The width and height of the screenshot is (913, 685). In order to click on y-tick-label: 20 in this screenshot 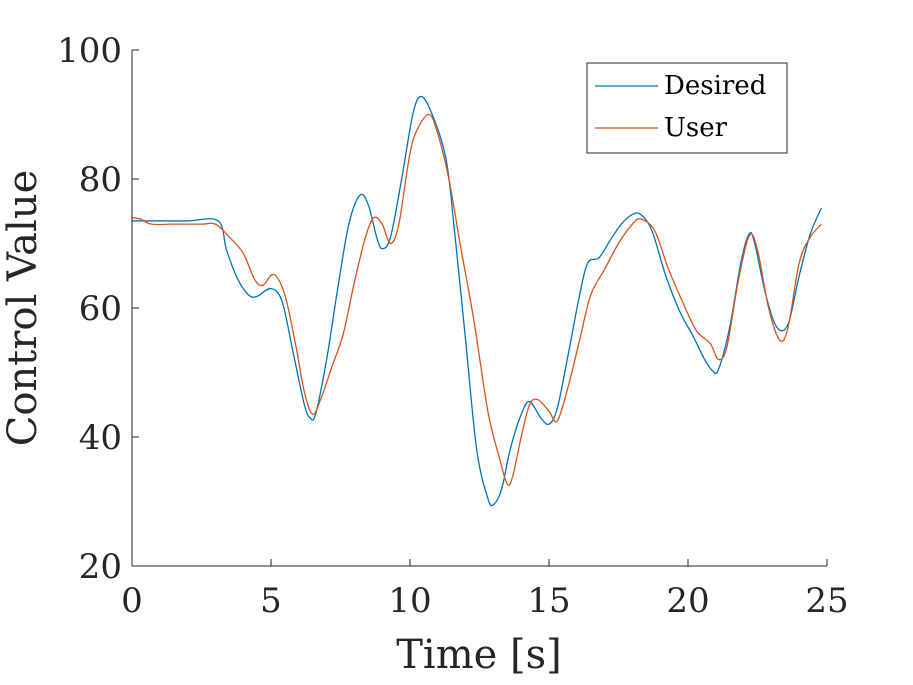, I will do `click(100, 567)`.